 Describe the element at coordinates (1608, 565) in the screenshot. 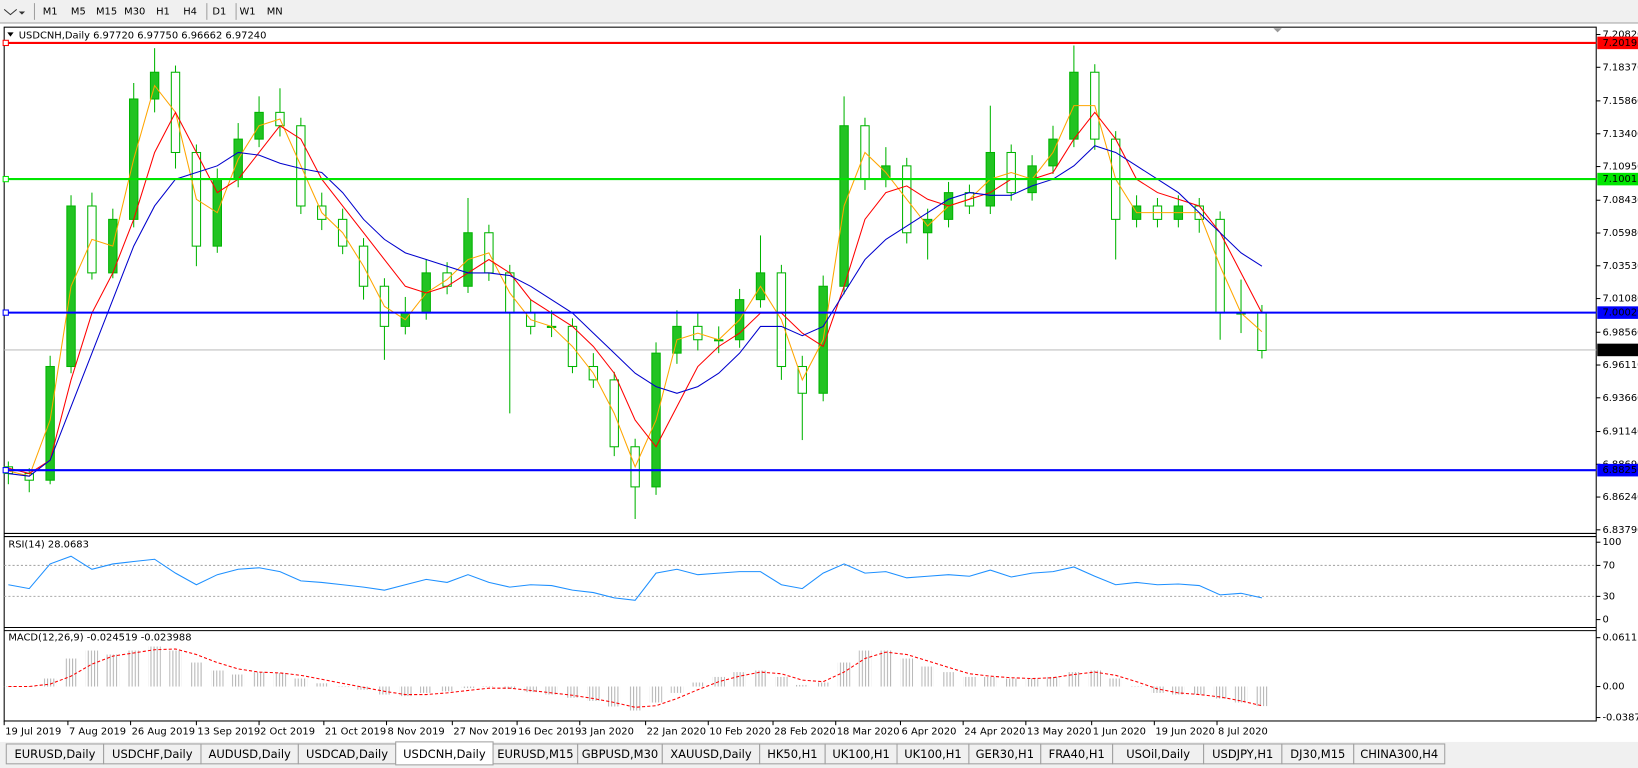

I see `y-tick-label: 70` at that location.